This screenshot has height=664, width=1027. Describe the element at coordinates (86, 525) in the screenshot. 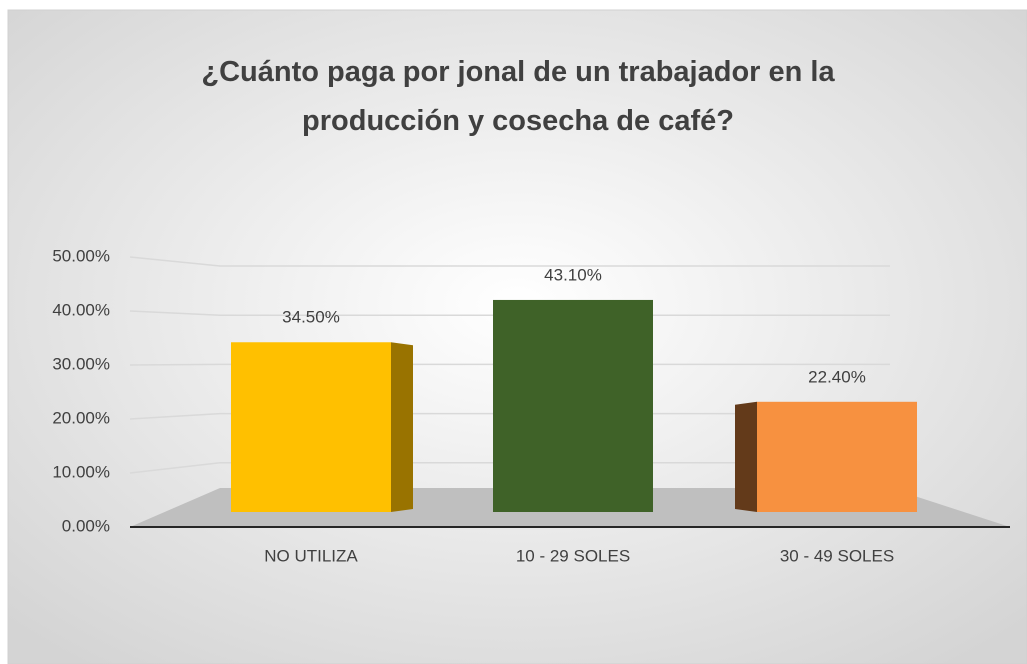

I see `y-tick-label: 0.00%` at that location.